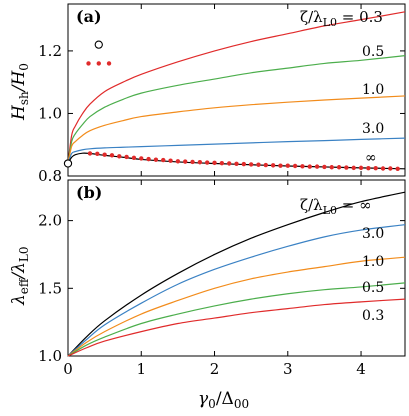 This screenshot has height=416, width=409. Describe the element at coordinates (20, 276) in the screenshot. I see `panel-b-ylabel: λeff/λL0` at that location.